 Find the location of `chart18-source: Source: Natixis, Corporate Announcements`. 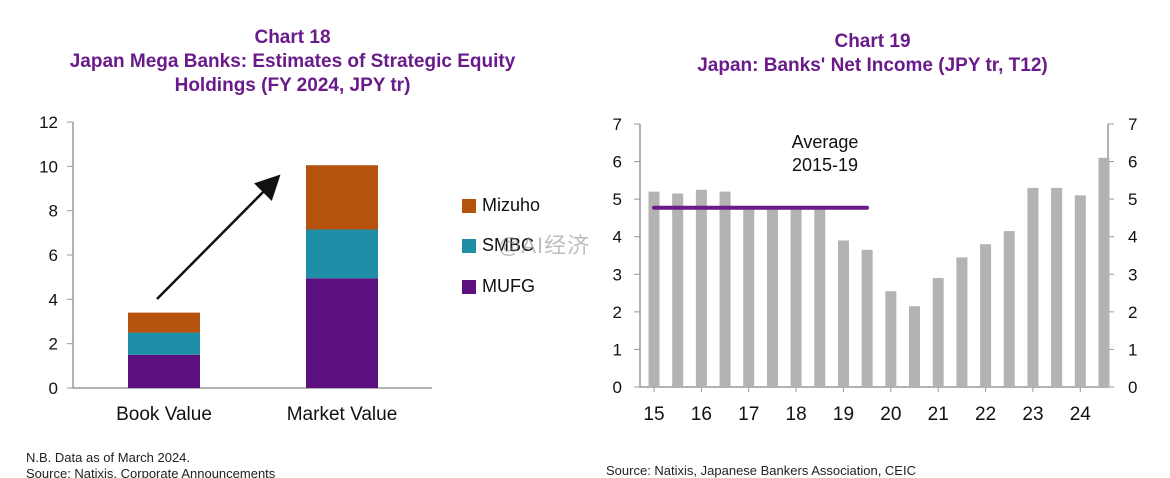

chart18-source: Source: Natixis, Corporate Announcements is located at coordinates (151, 472).